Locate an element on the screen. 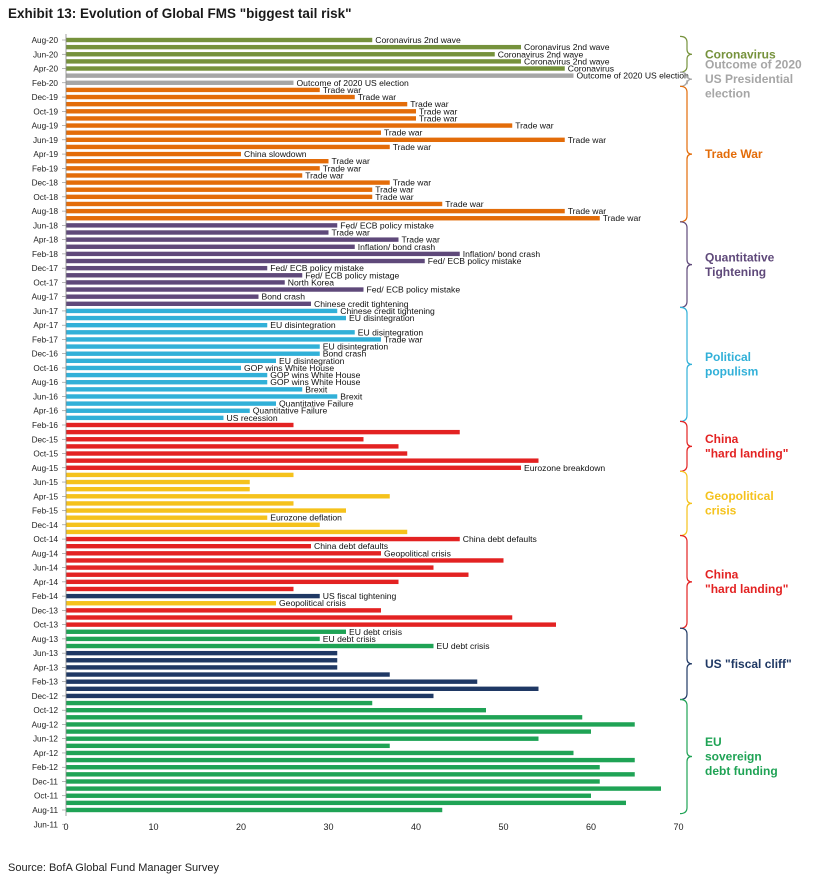  y-tick-label: Apr-12 is located at coordinates (45, 753).